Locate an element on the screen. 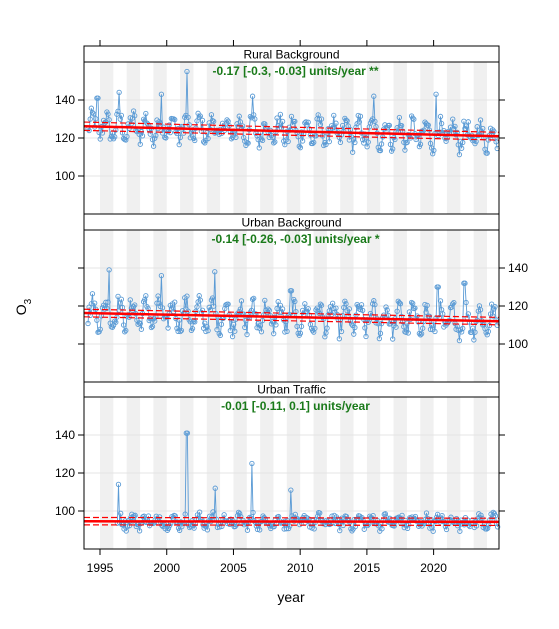  y-tick-label: 100 is located at coordinates (518, 344).